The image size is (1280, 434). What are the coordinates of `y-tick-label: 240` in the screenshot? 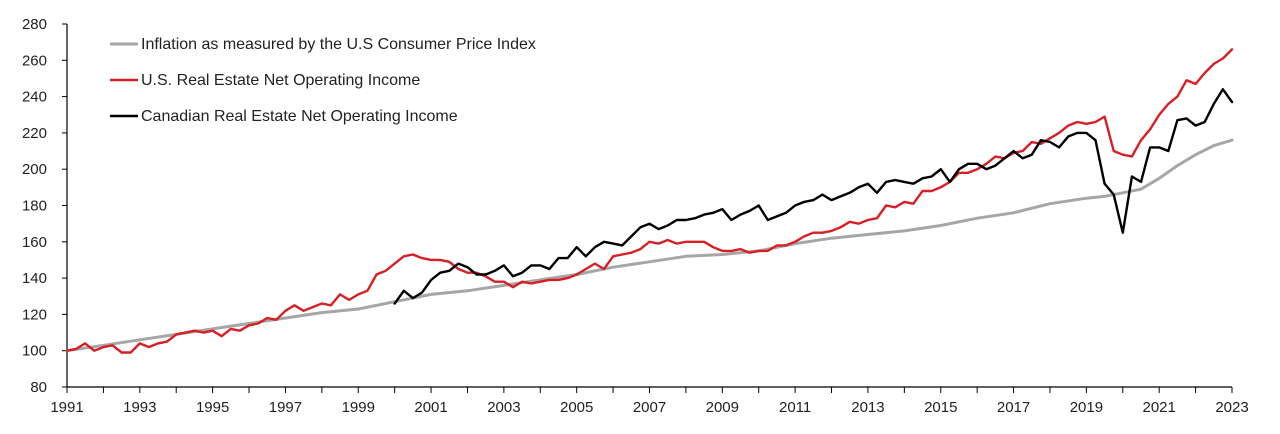 It's located at (34, 97).